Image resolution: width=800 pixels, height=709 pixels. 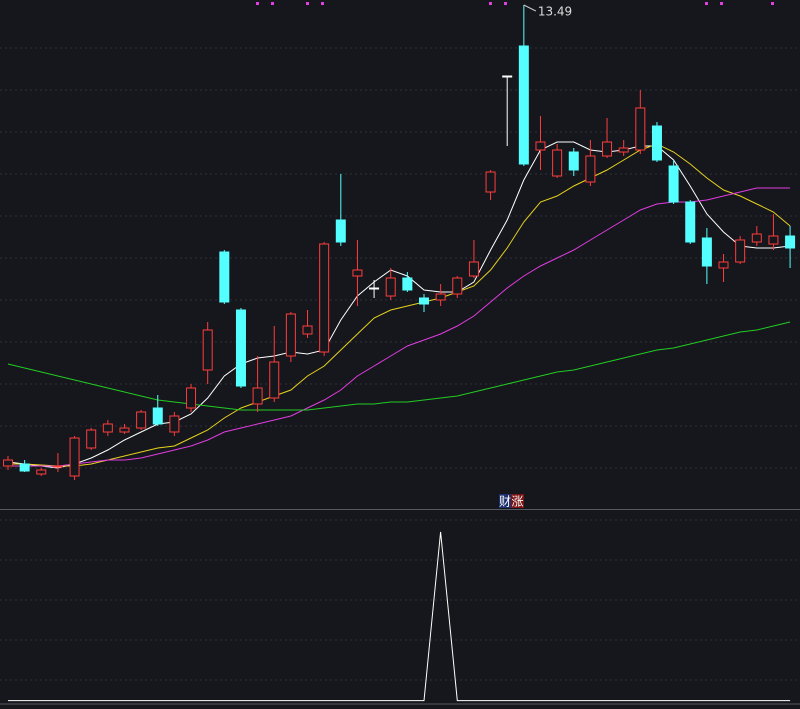 I want to click on high-price-label: 13.49, so click(x=555, y=12).